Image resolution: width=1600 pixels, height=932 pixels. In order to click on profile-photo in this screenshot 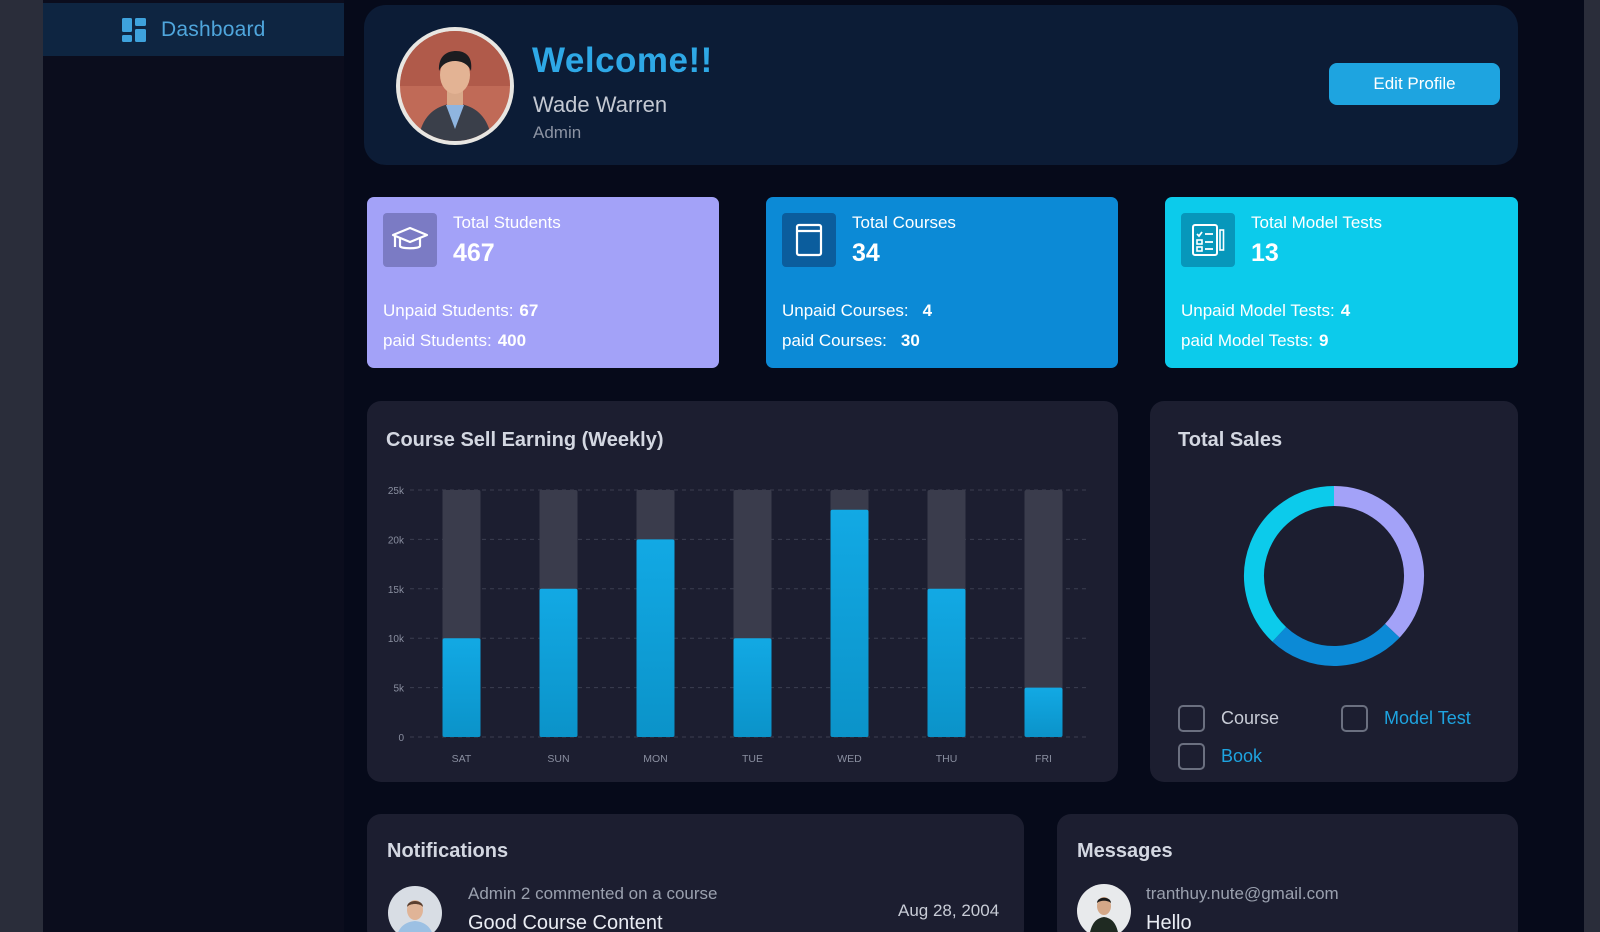, I will do `click(455, 86)`.